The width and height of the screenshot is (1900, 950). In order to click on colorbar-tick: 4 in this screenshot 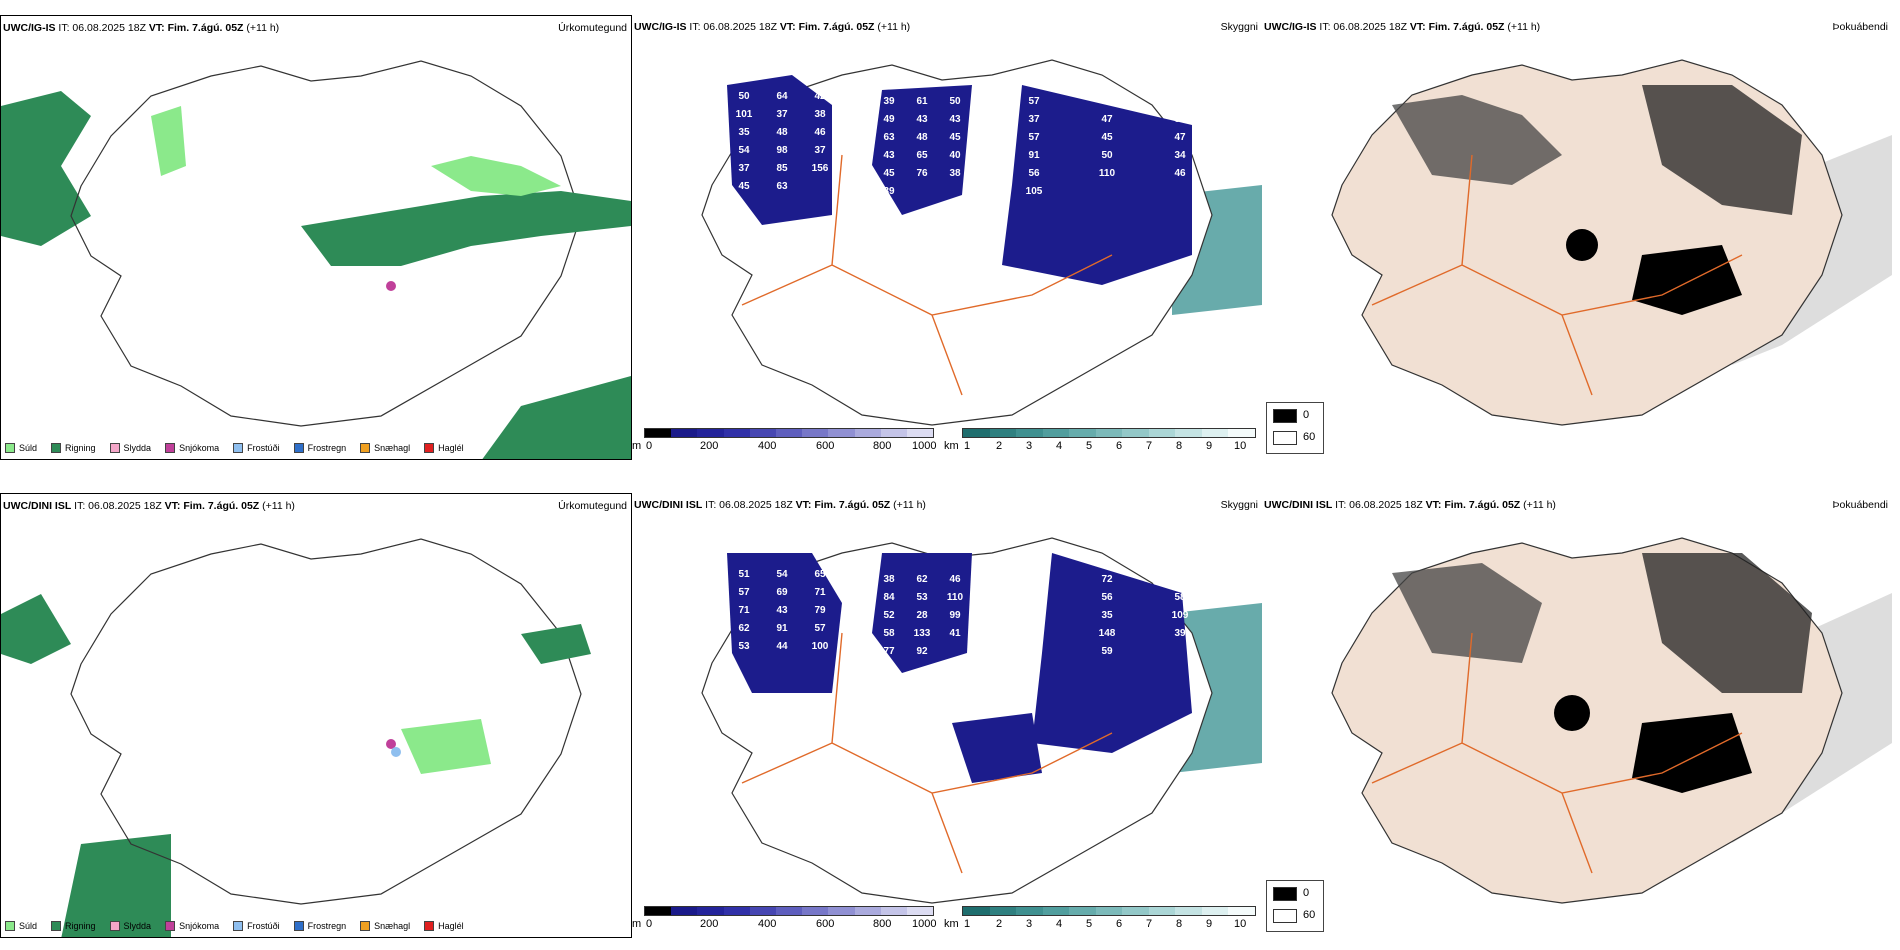, I will do `click(1059, 924)`.